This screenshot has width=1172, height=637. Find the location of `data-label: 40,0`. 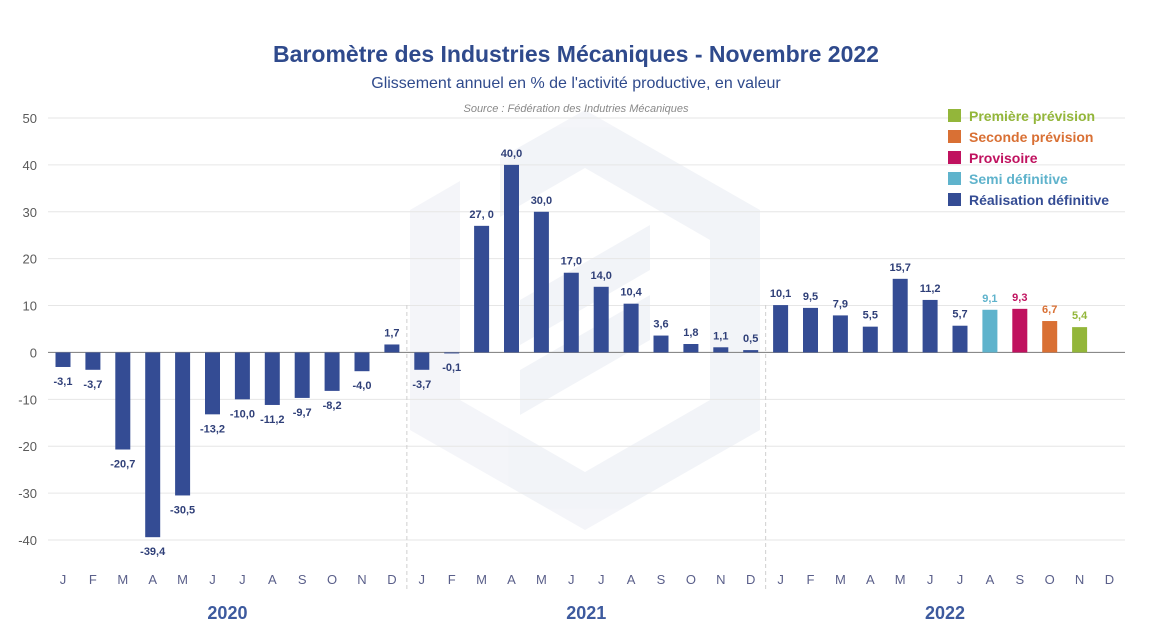

data-label: 40,0 is located at coordinates (511, 154).